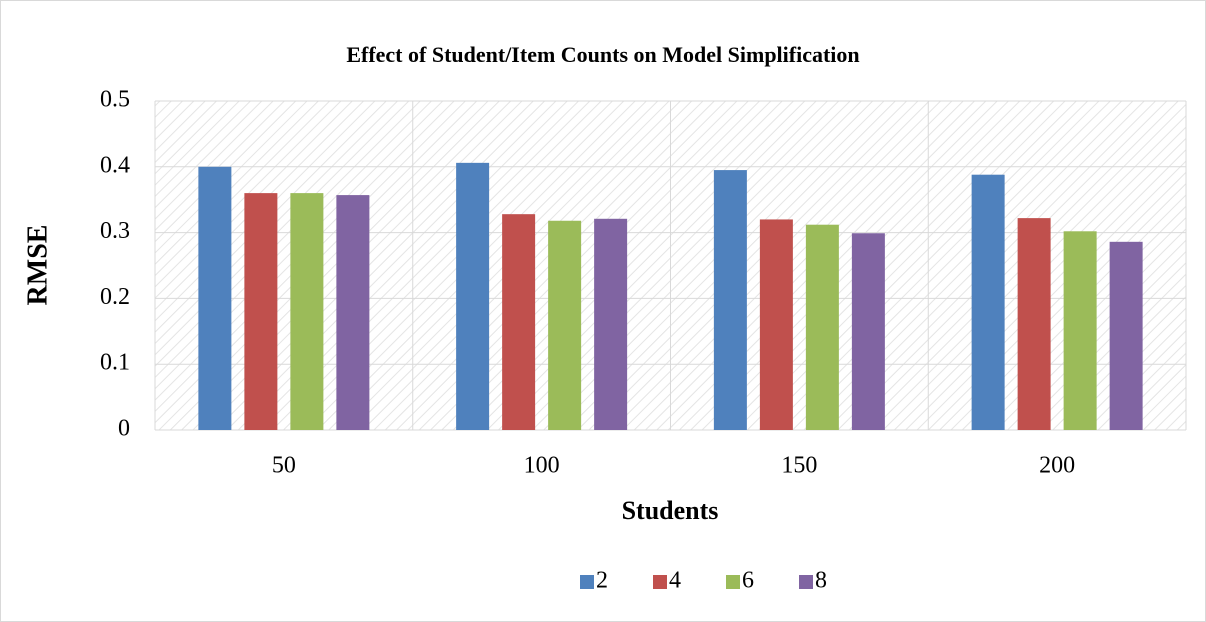  What do you see at coordinates (284, 466) in the screenshot?
I see `x-tick-label: 50` at bounding box center [284, 466].